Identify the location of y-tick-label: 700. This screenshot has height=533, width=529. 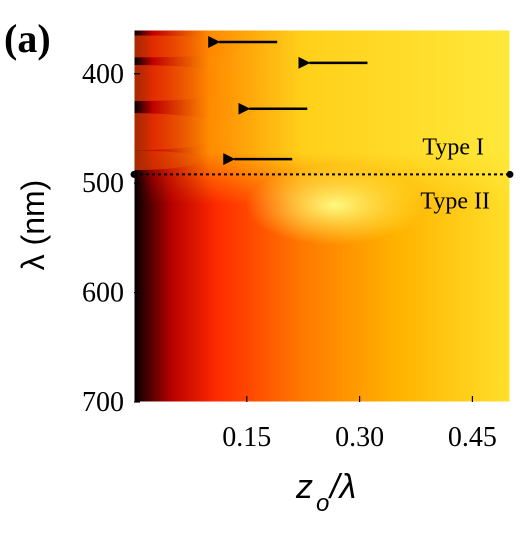
(103, 402).